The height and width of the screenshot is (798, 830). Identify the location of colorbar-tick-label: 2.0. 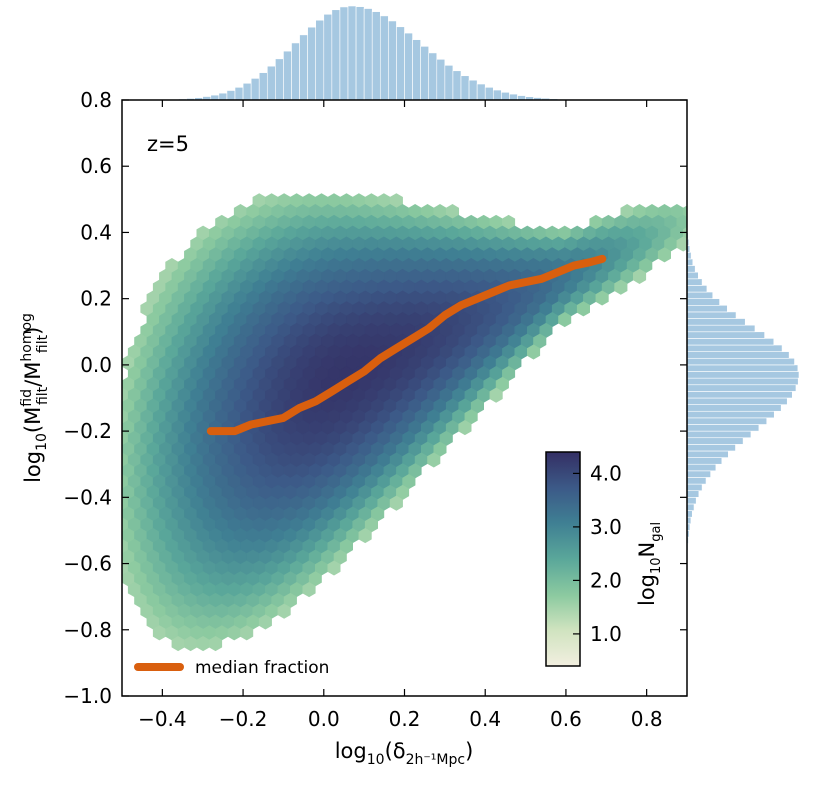
(606, 580).